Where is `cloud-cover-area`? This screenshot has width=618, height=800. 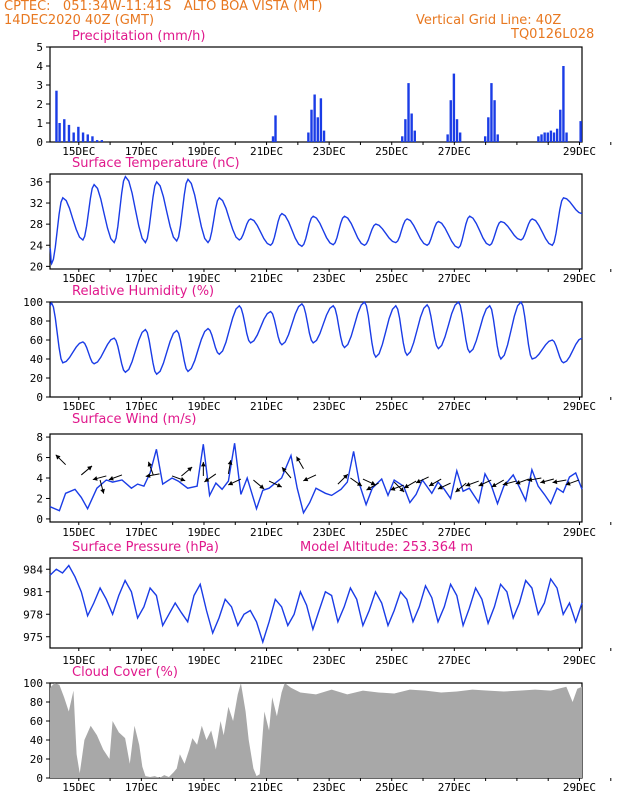 cloud-cover-area is located at coordinates (316, 730).